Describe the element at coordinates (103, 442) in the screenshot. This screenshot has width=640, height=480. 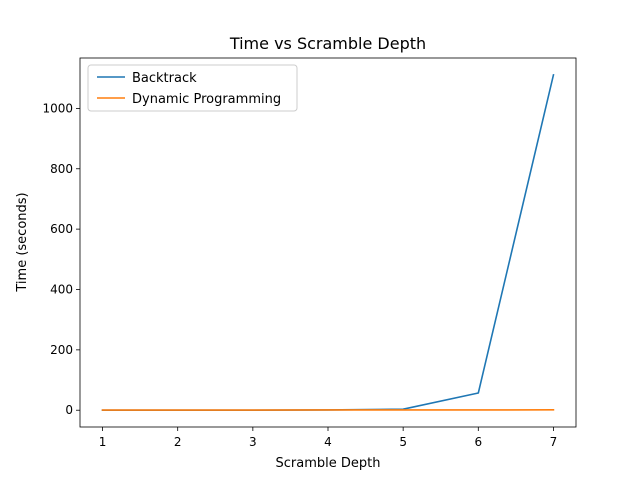
I see `x-tick-label: 1` at that location.